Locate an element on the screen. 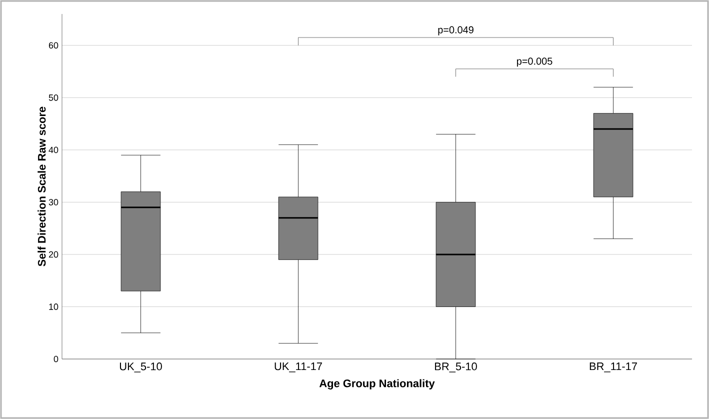  y-tick-label: 20 is located at coordinates (53, 254).